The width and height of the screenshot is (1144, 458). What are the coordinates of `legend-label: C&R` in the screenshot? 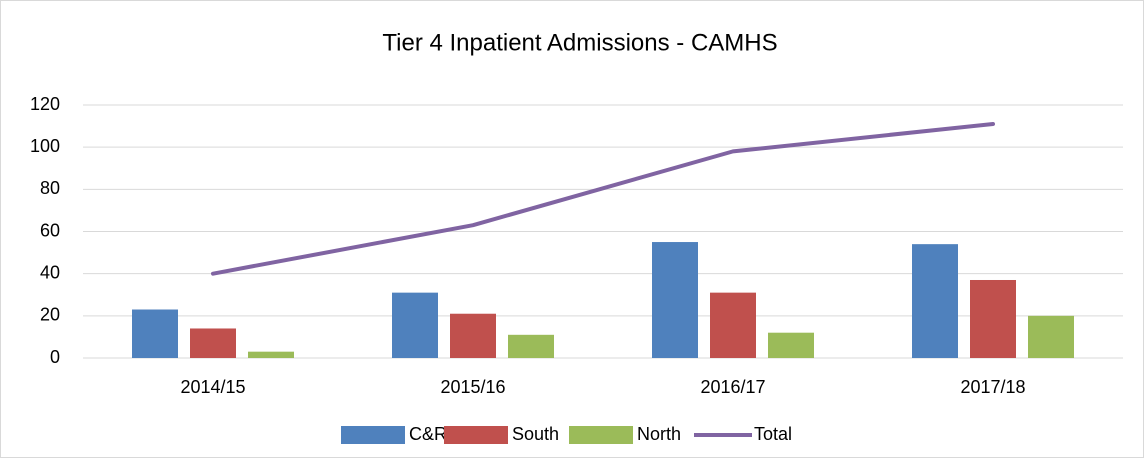 It's located at (428, 434).